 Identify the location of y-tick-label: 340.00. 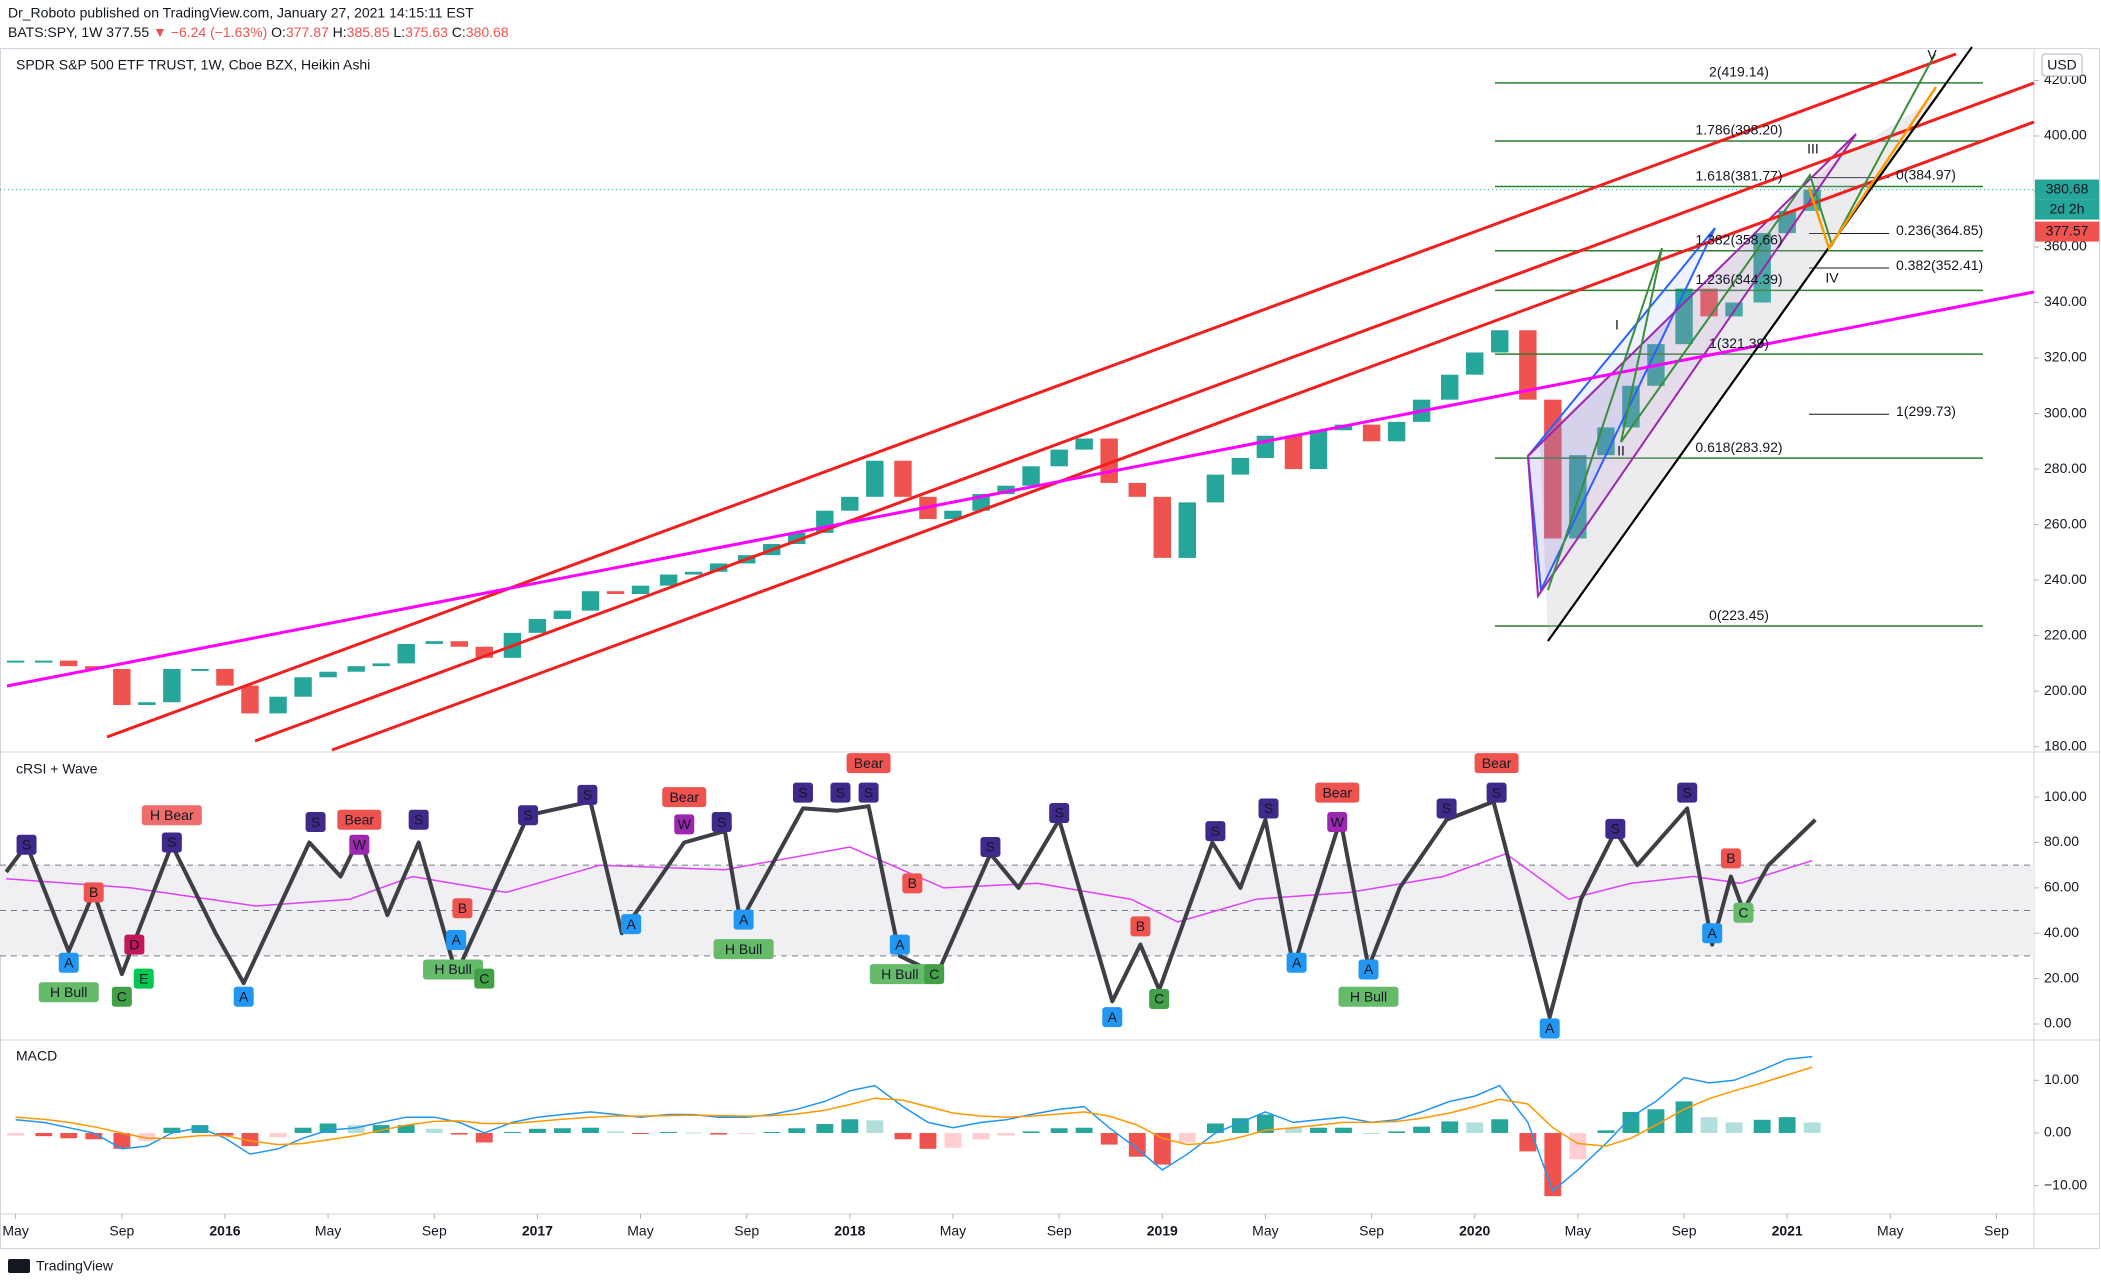
(2065, 301).